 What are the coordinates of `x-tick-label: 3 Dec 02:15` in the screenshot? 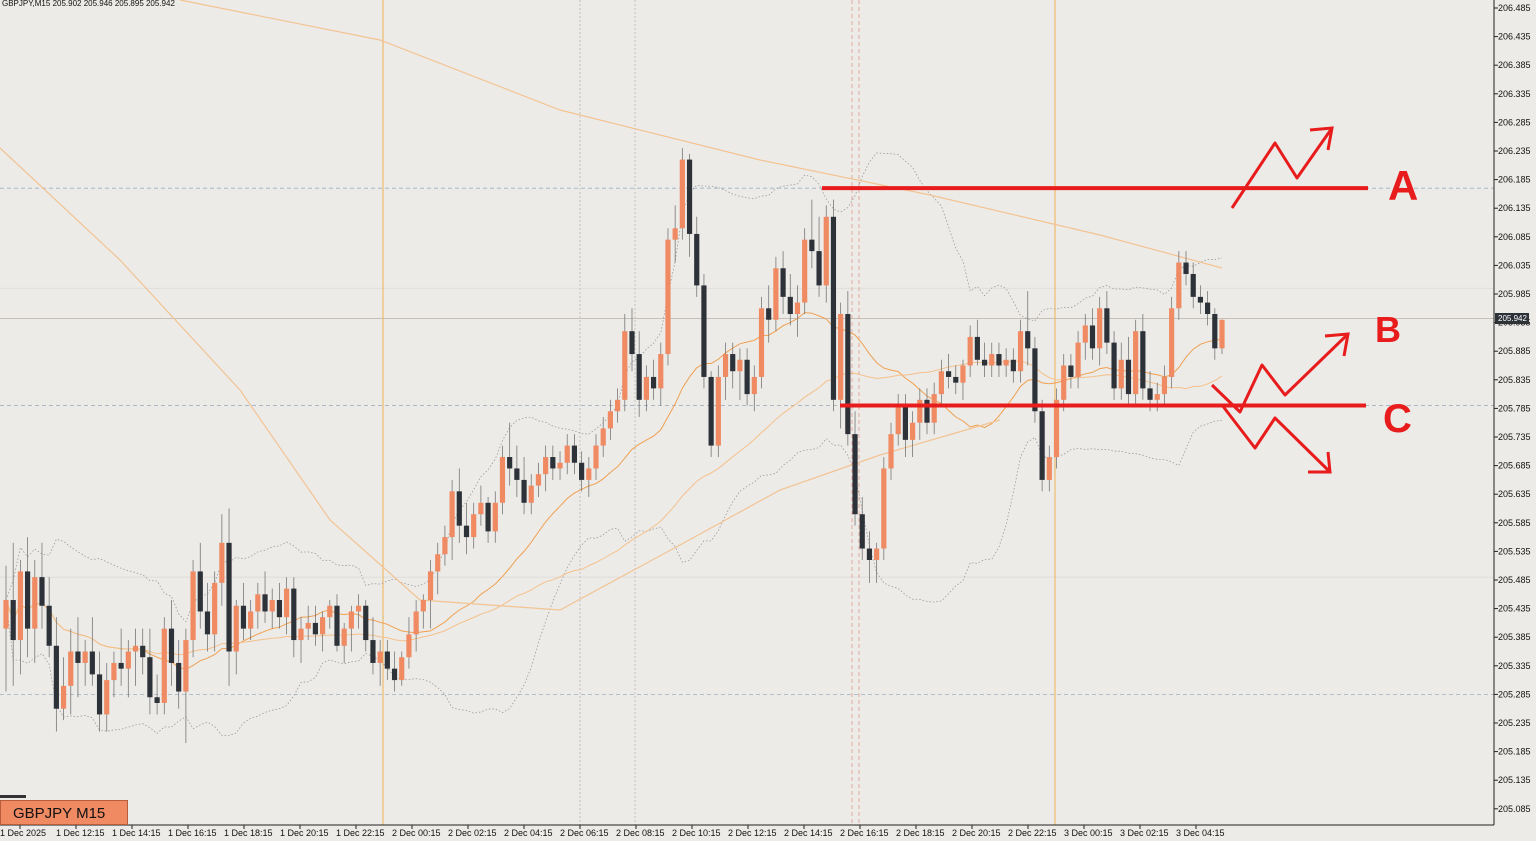 It's located at (1144, 833).